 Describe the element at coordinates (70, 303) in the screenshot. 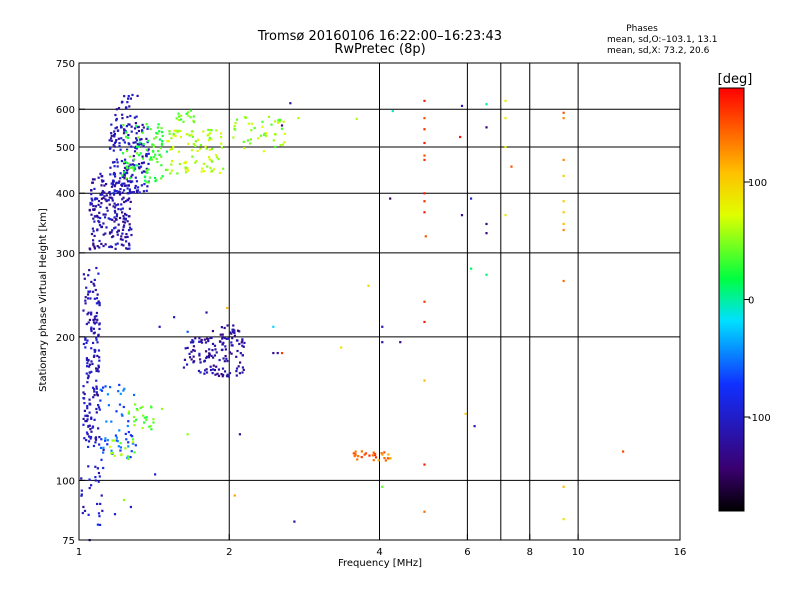

I see `y-axis: 75 100 200 300 400 500 600 750` at that location.